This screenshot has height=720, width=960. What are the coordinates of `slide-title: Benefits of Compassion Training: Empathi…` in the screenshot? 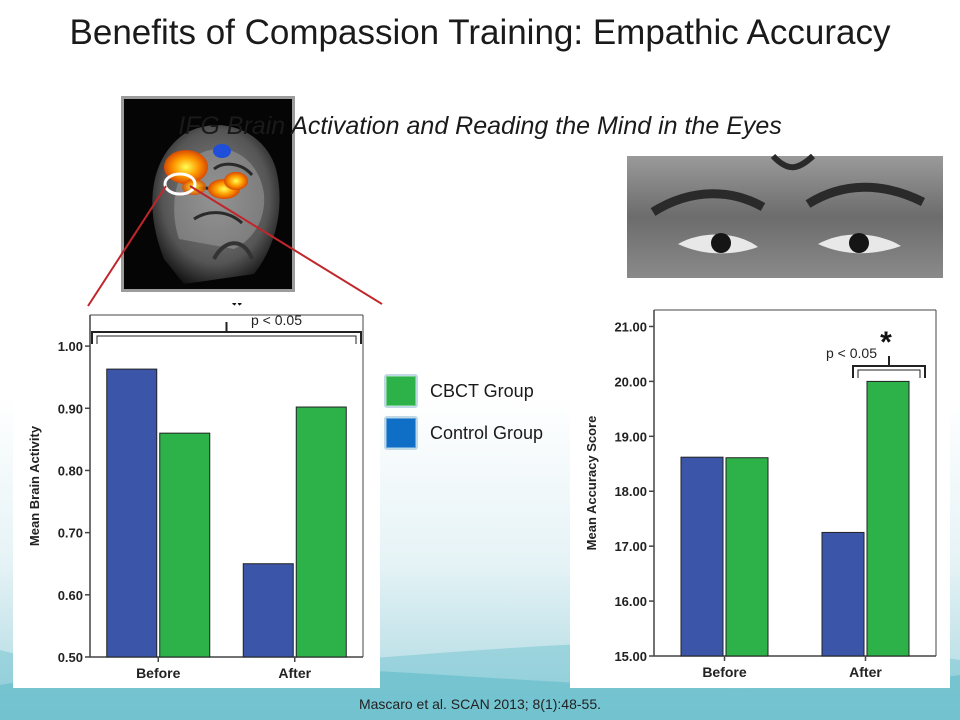 It's located at (480, 32).